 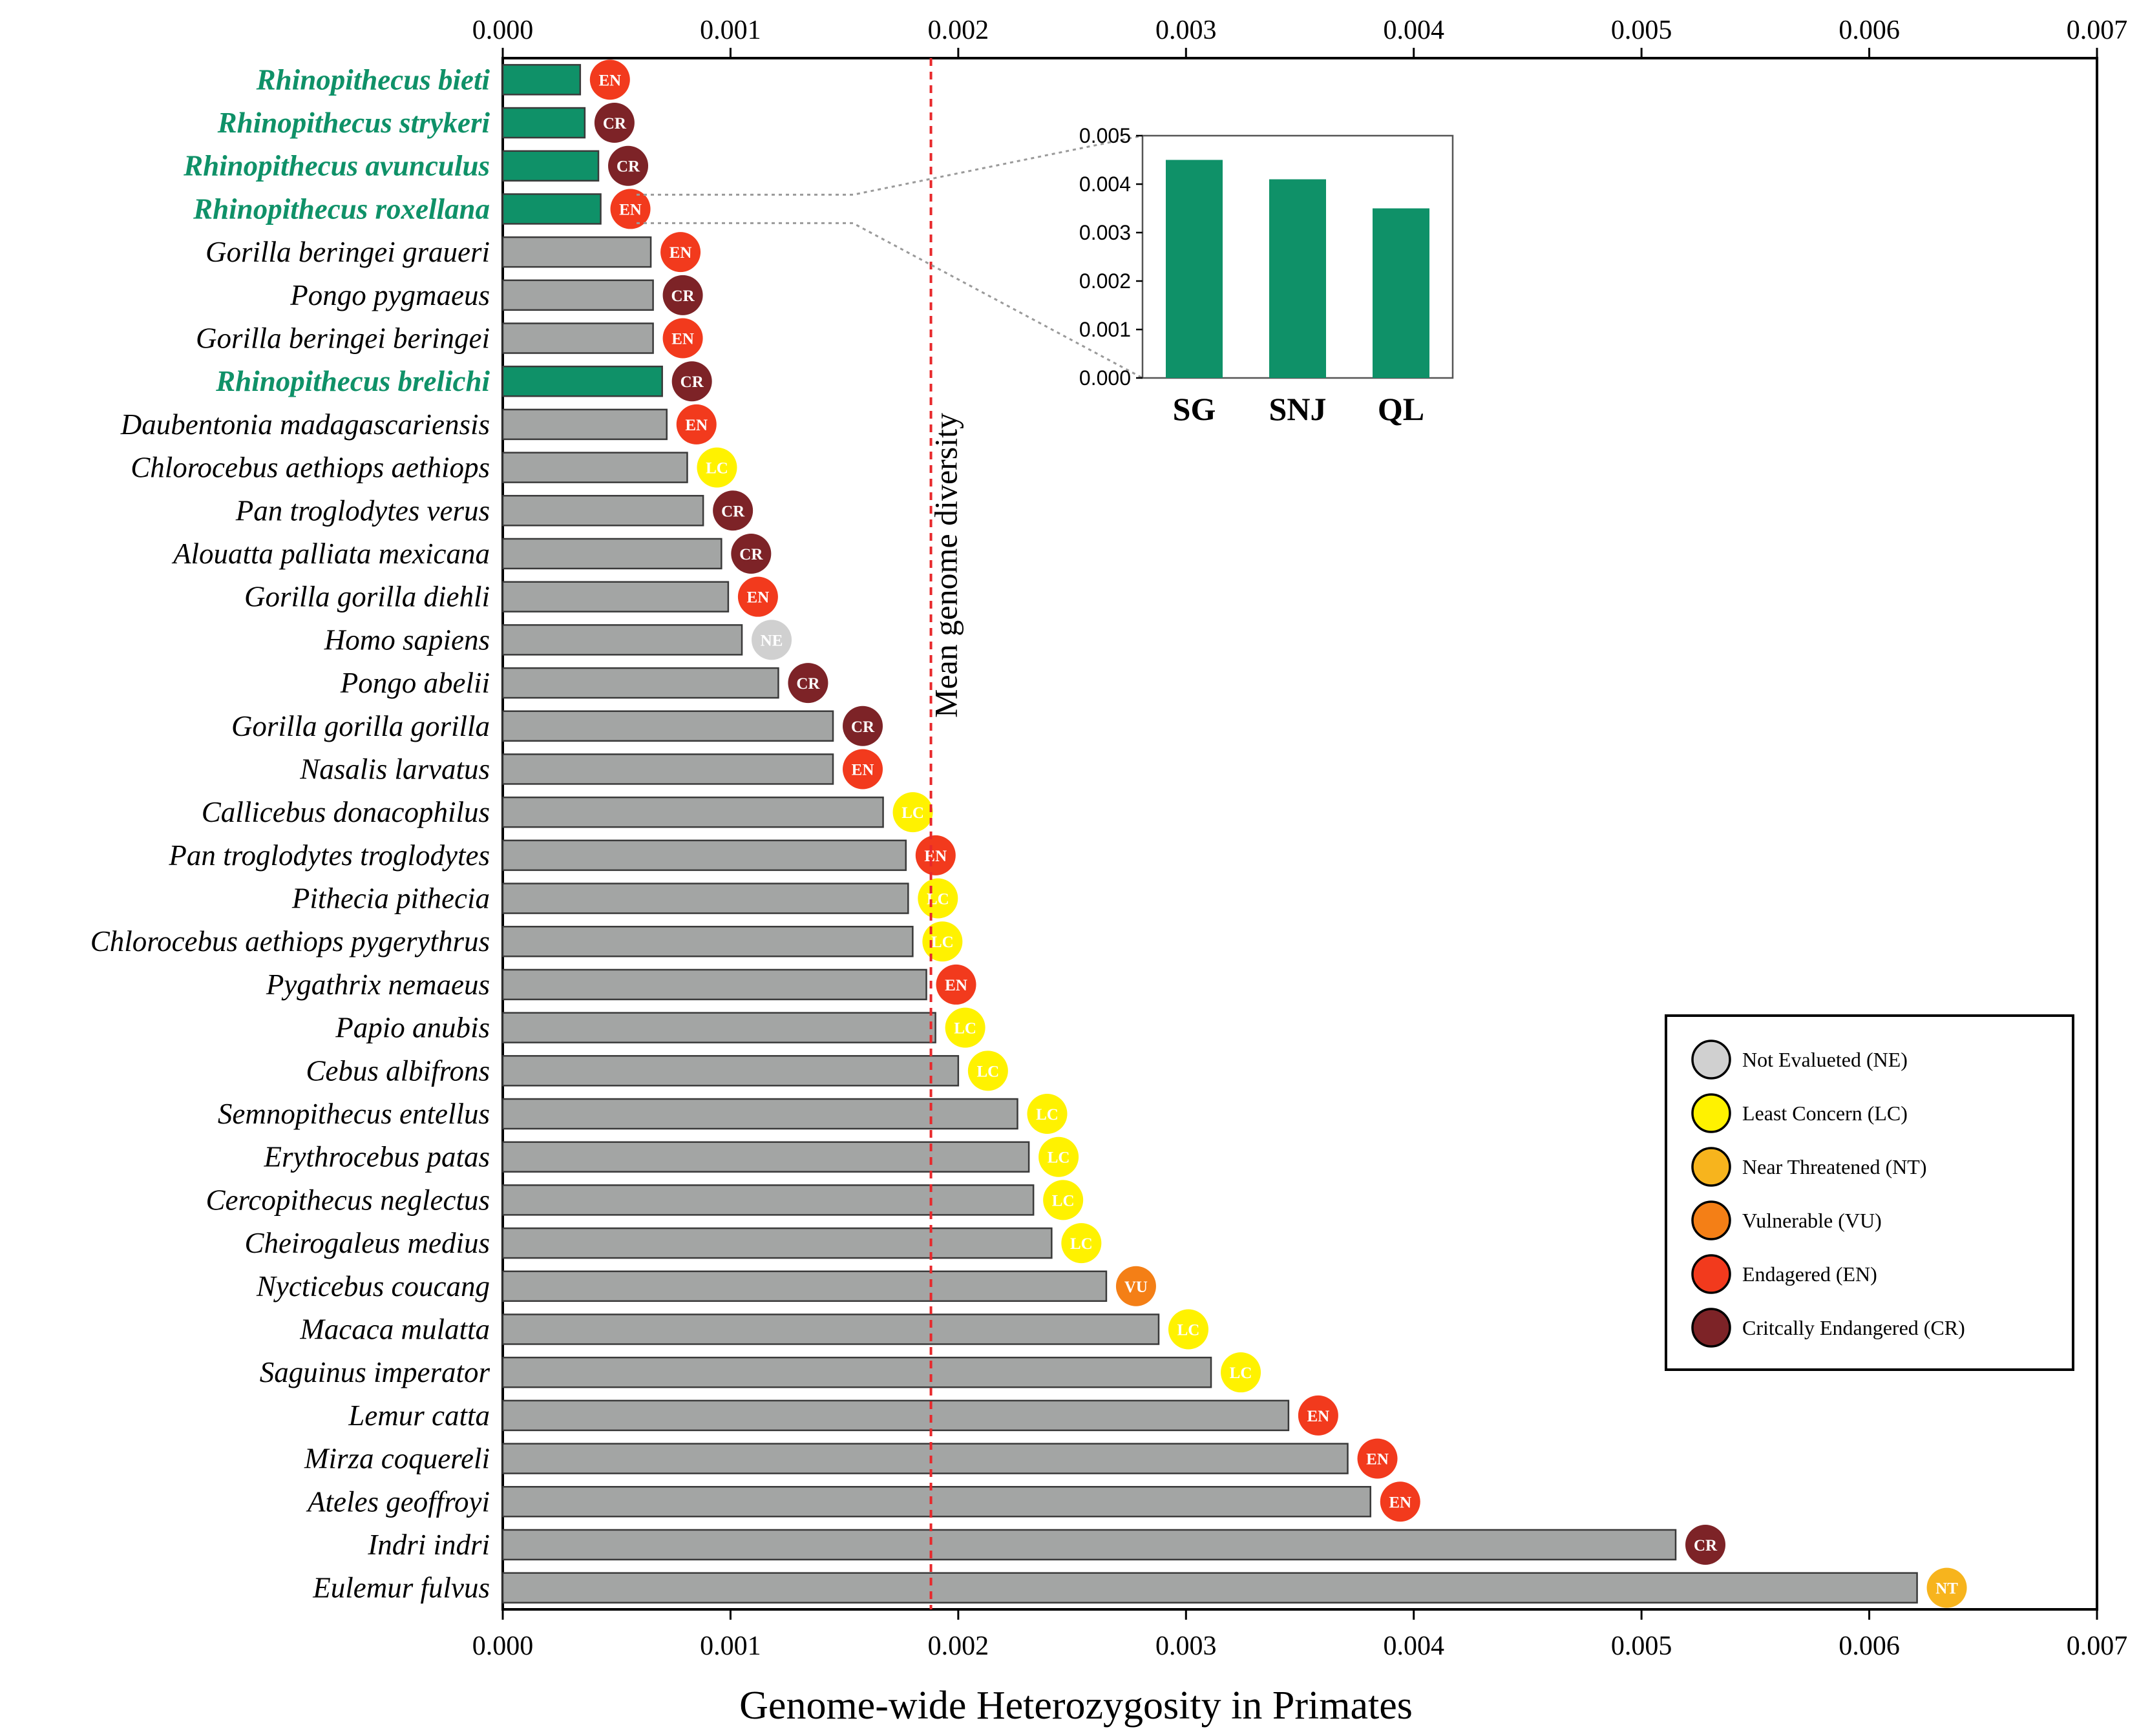 I want to click on x-tick-label-top: 0.007, so click(x=2097, y=30).